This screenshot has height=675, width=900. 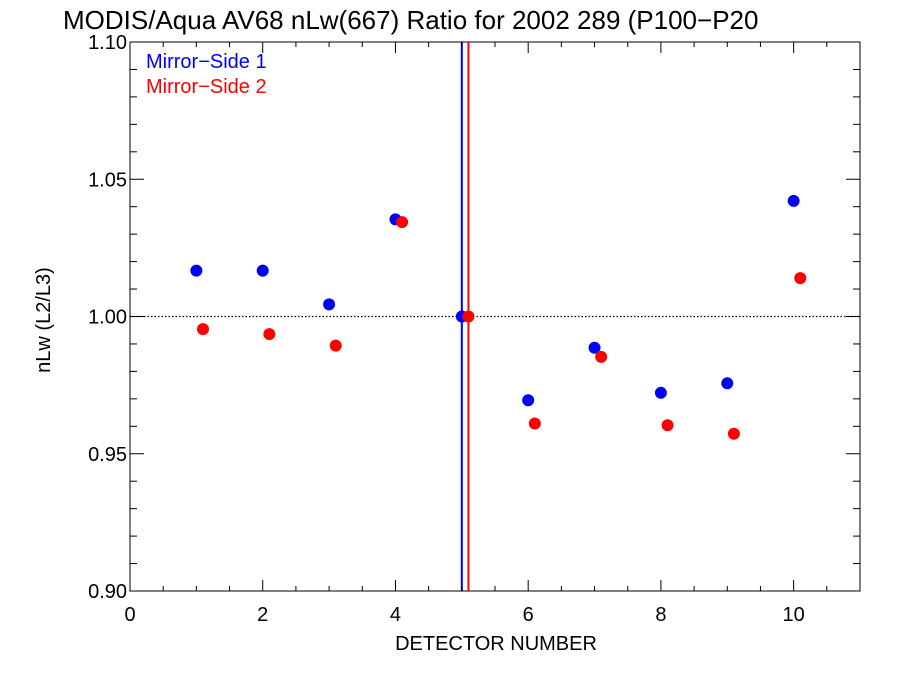 What do you see at coordinates (129, 615) in the screenshot?
I see `x-tick-label: 0` at bounding box center [129, 615].